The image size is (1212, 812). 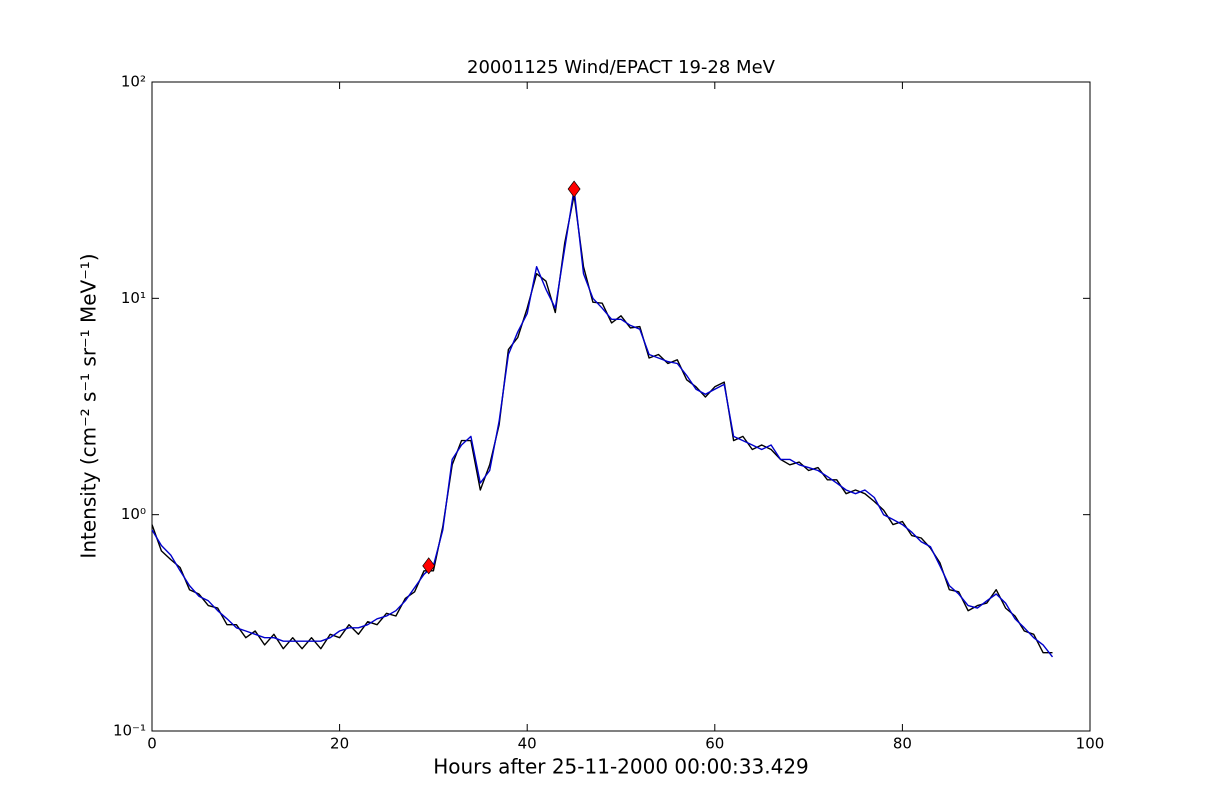 I want to click on y-tick-label: 10¹, so click(x=133, y=298).